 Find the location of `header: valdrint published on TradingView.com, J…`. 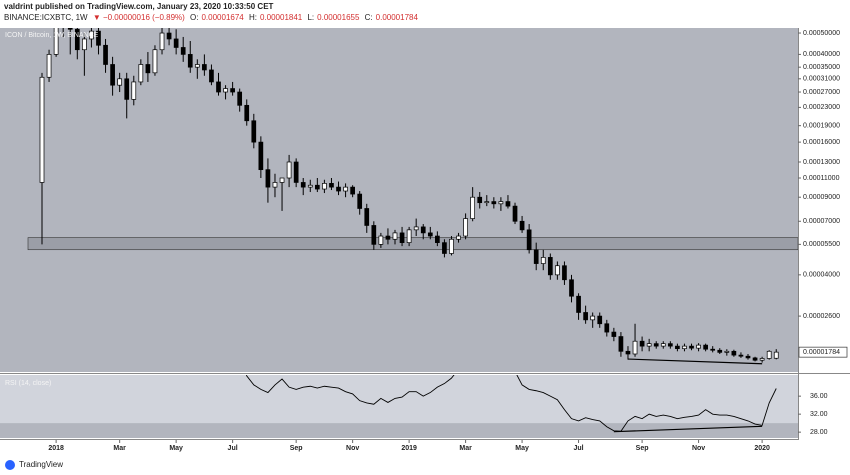

header: valdrint published on TradingView.com, J… is located at coordinates (212, 12).